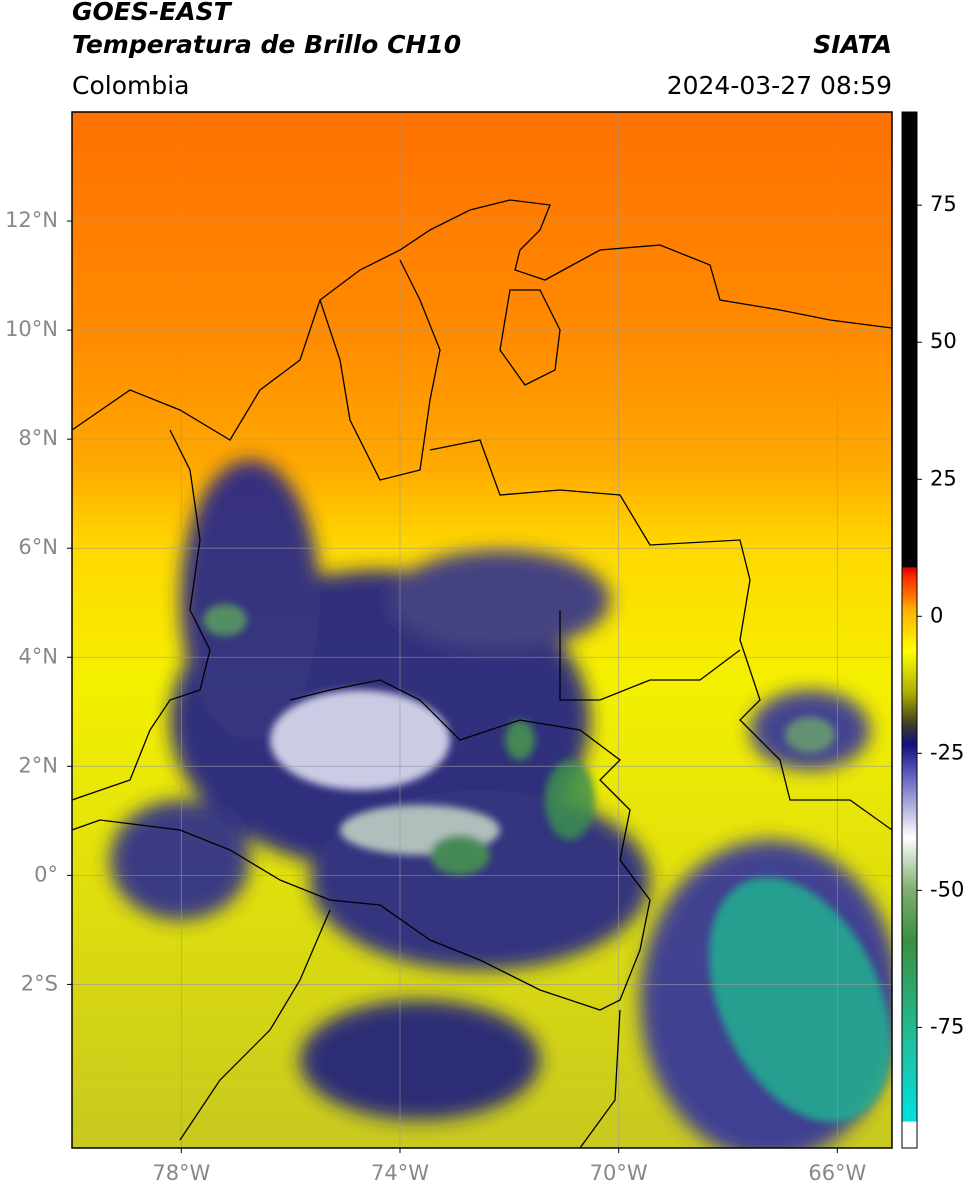 The height and width of the screenshot is (1190, 966). I want to click on y-tick-label: 8°N, so click(38, 438).